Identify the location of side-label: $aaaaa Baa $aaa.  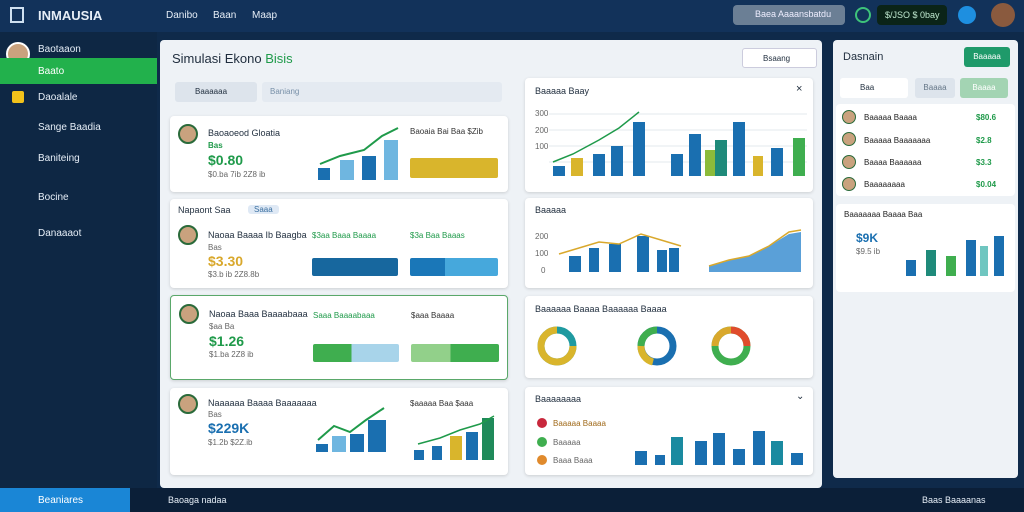
(442, 403).